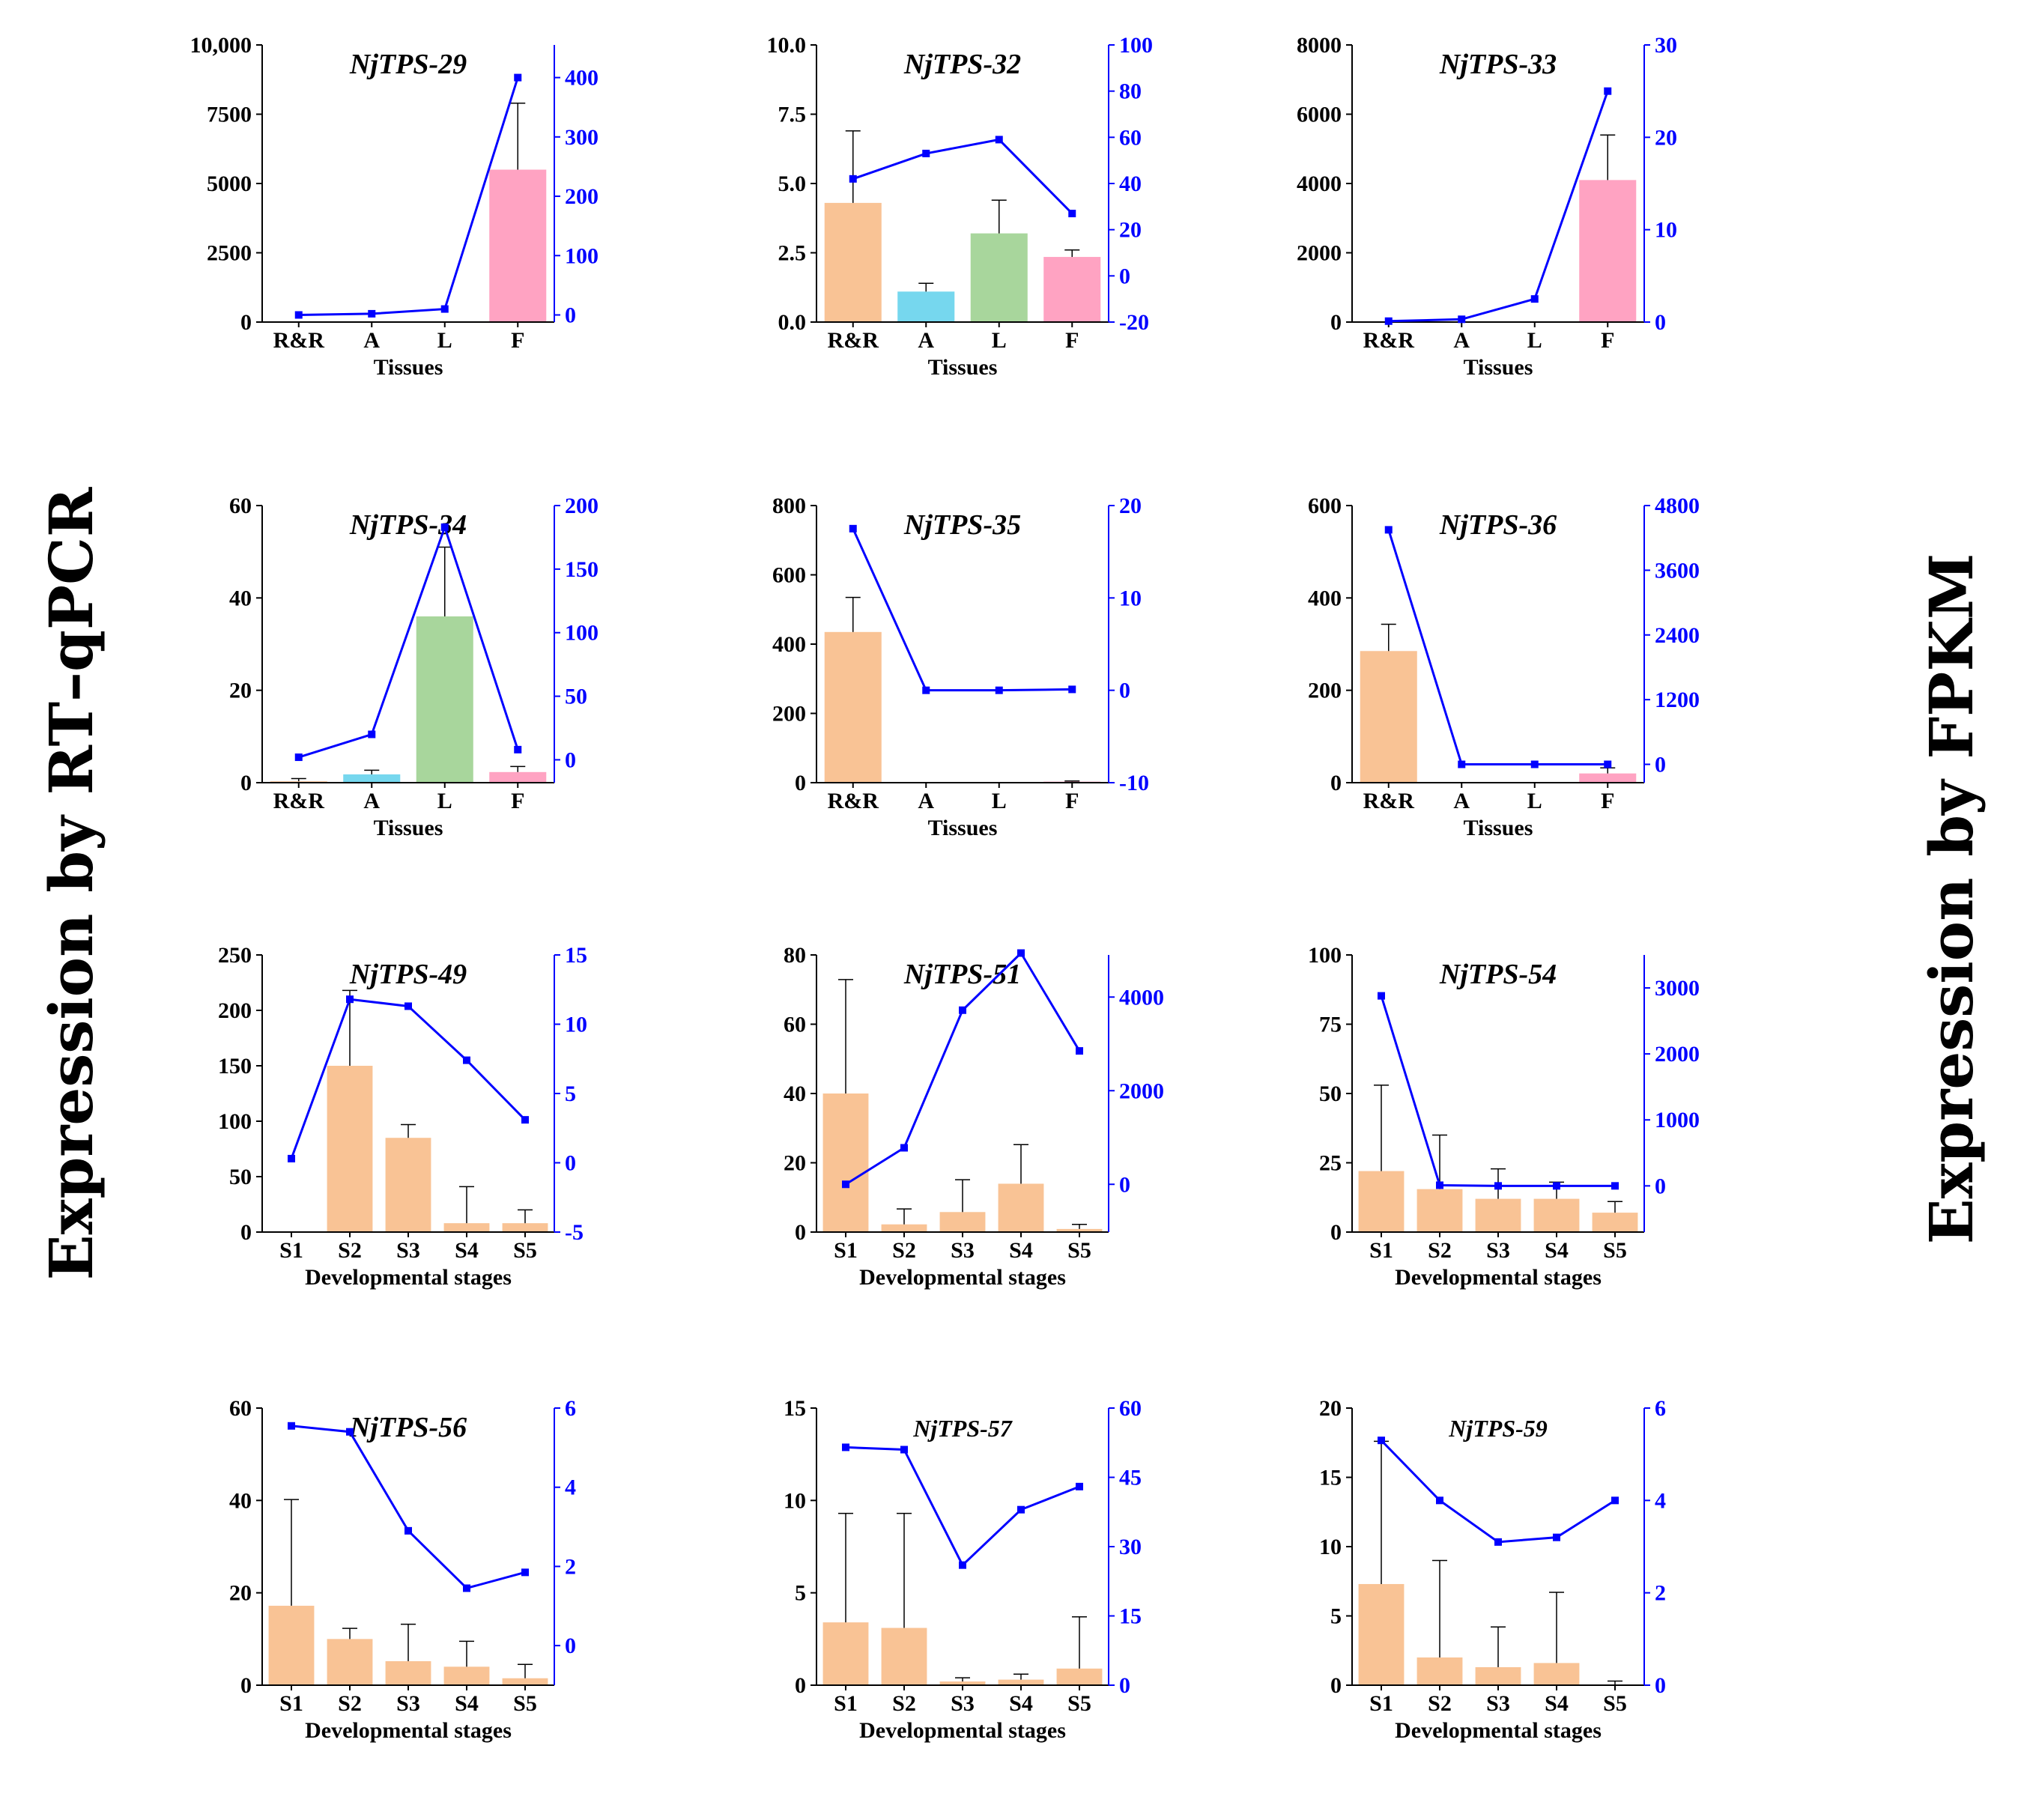 This screenshot has width=2021, height=1820. What do you see at coordinates (1130, 91) in the screenshot?
I see `right-tick-label: 80` at bounding box center [1130, 91].